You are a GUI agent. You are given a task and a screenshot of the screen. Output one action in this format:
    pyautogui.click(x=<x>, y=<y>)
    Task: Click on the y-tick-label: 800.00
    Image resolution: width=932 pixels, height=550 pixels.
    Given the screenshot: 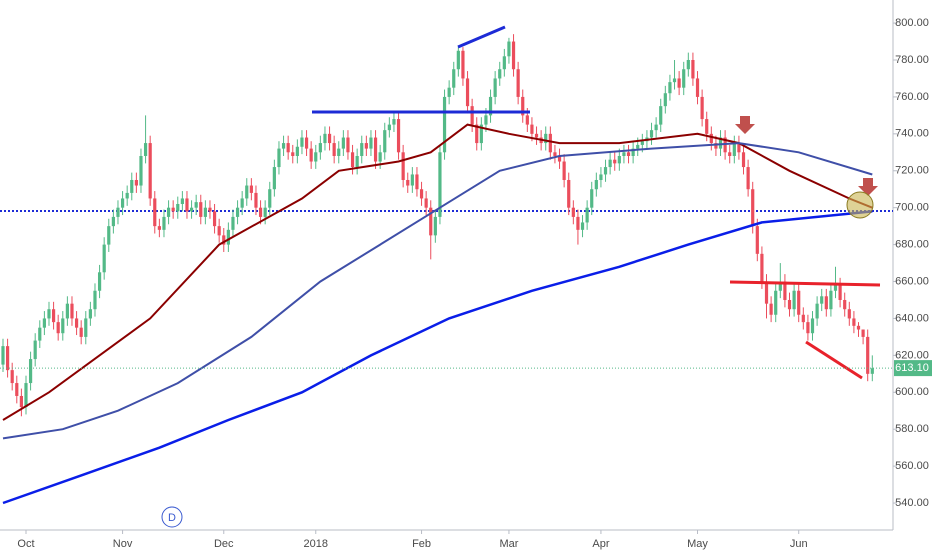 What is the action you would take?
    pyautogui.click(x=912, y=23)
    